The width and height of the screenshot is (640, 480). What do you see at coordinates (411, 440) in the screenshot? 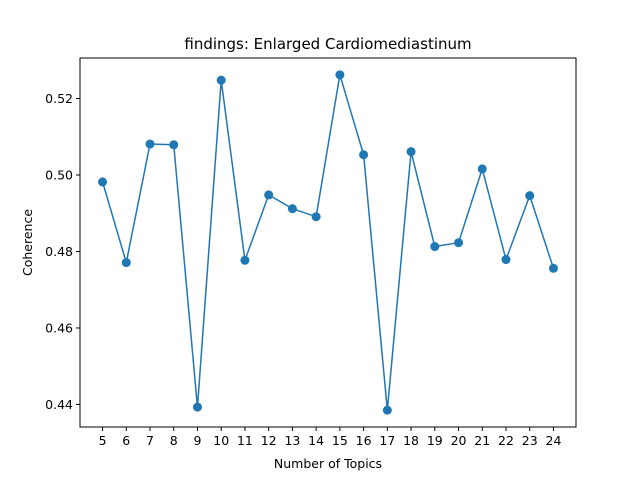
I see `x-tick-label: 18` at bounding box center [411, 440].